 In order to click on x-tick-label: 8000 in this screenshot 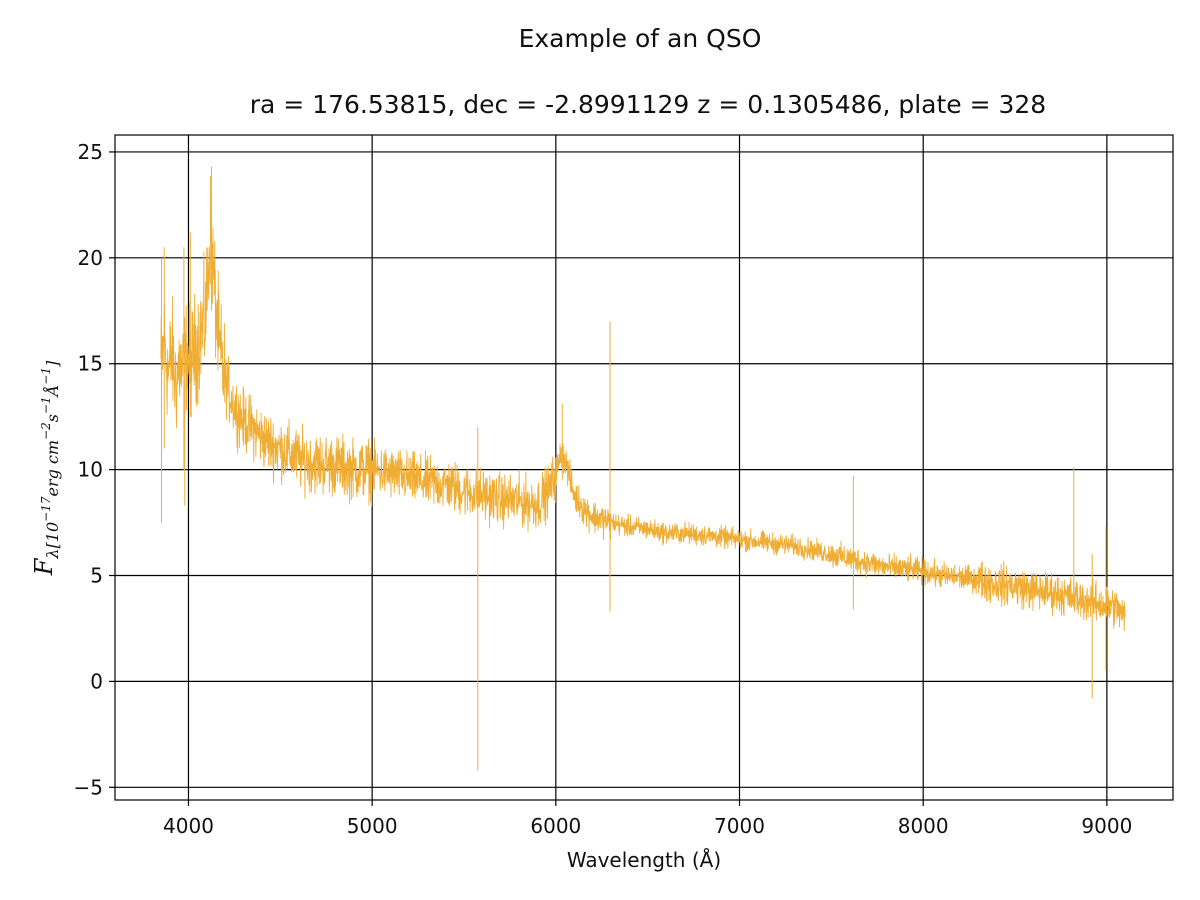, I will do `click(923, 826)`.